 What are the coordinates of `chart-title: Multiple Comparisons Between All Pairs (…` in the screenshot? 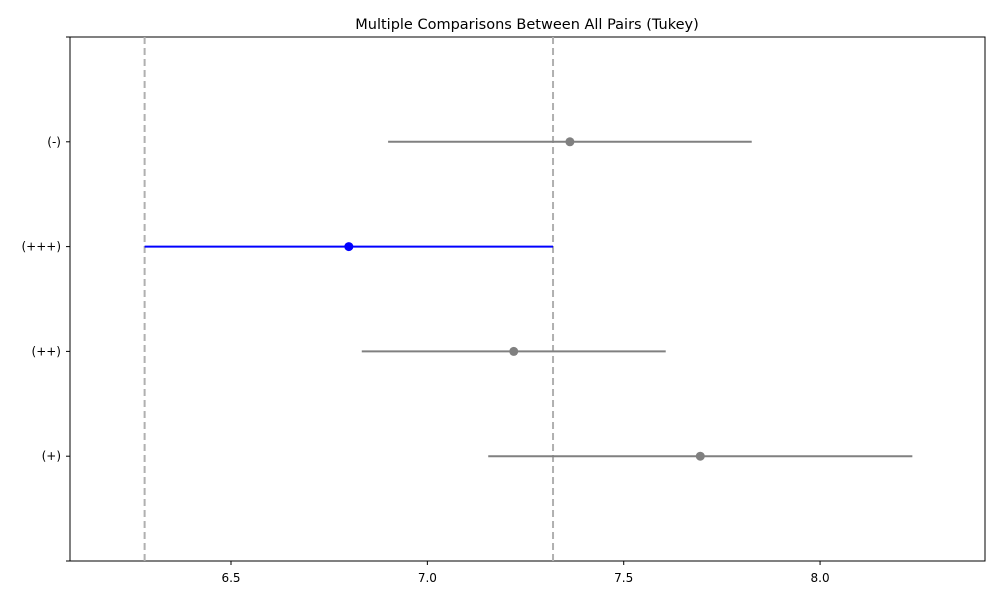 It's located at (527, 25).